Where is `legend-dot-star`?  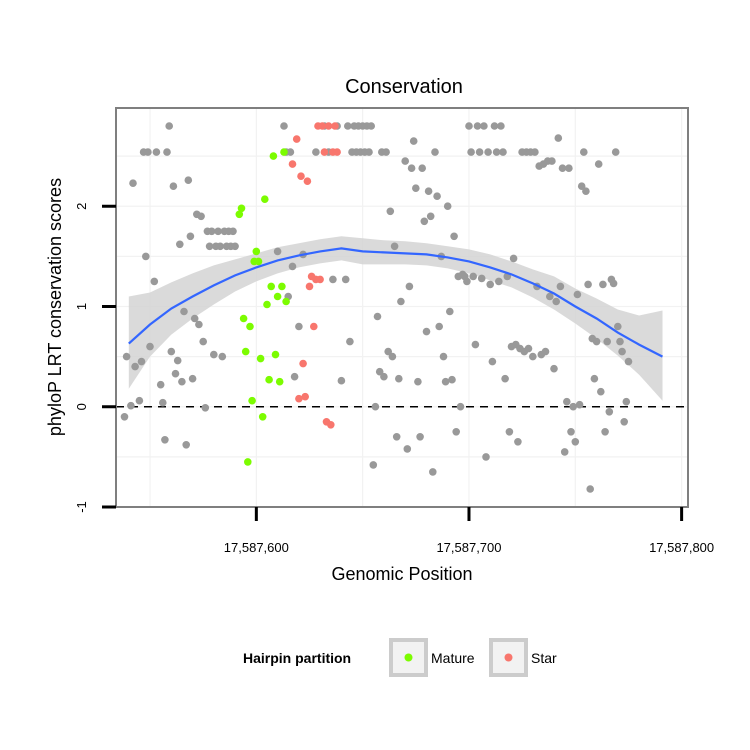 legend-dot-star is located at coordinates (508, 657).